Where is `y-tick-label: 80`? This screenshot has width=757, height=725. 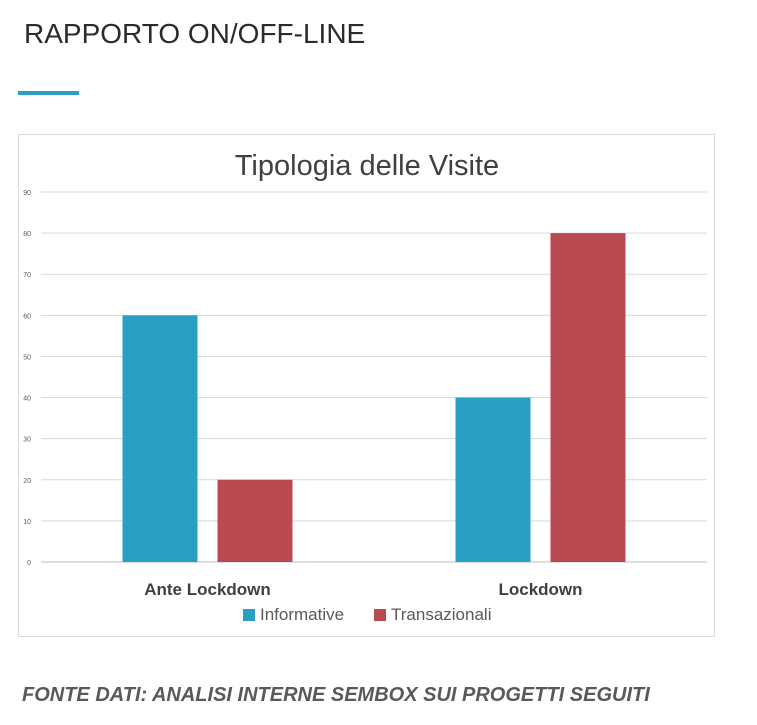
y-tick-label: 80 is located at coordinates (27, 234).